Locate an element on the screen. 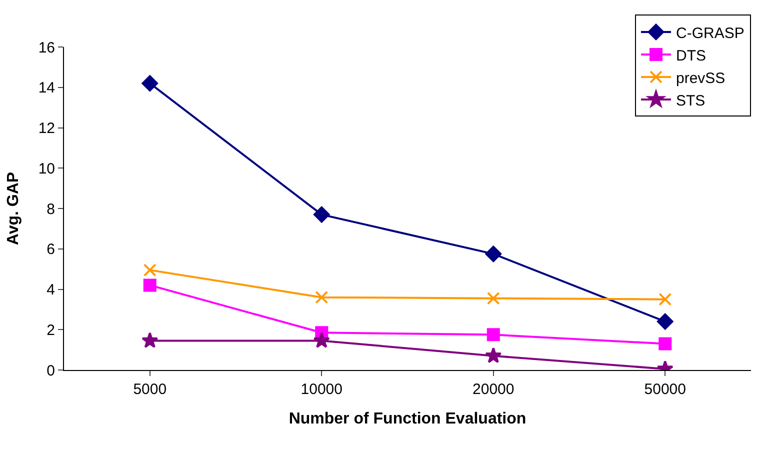  y-tick-label: 10 is located at coordinates (46, 169).